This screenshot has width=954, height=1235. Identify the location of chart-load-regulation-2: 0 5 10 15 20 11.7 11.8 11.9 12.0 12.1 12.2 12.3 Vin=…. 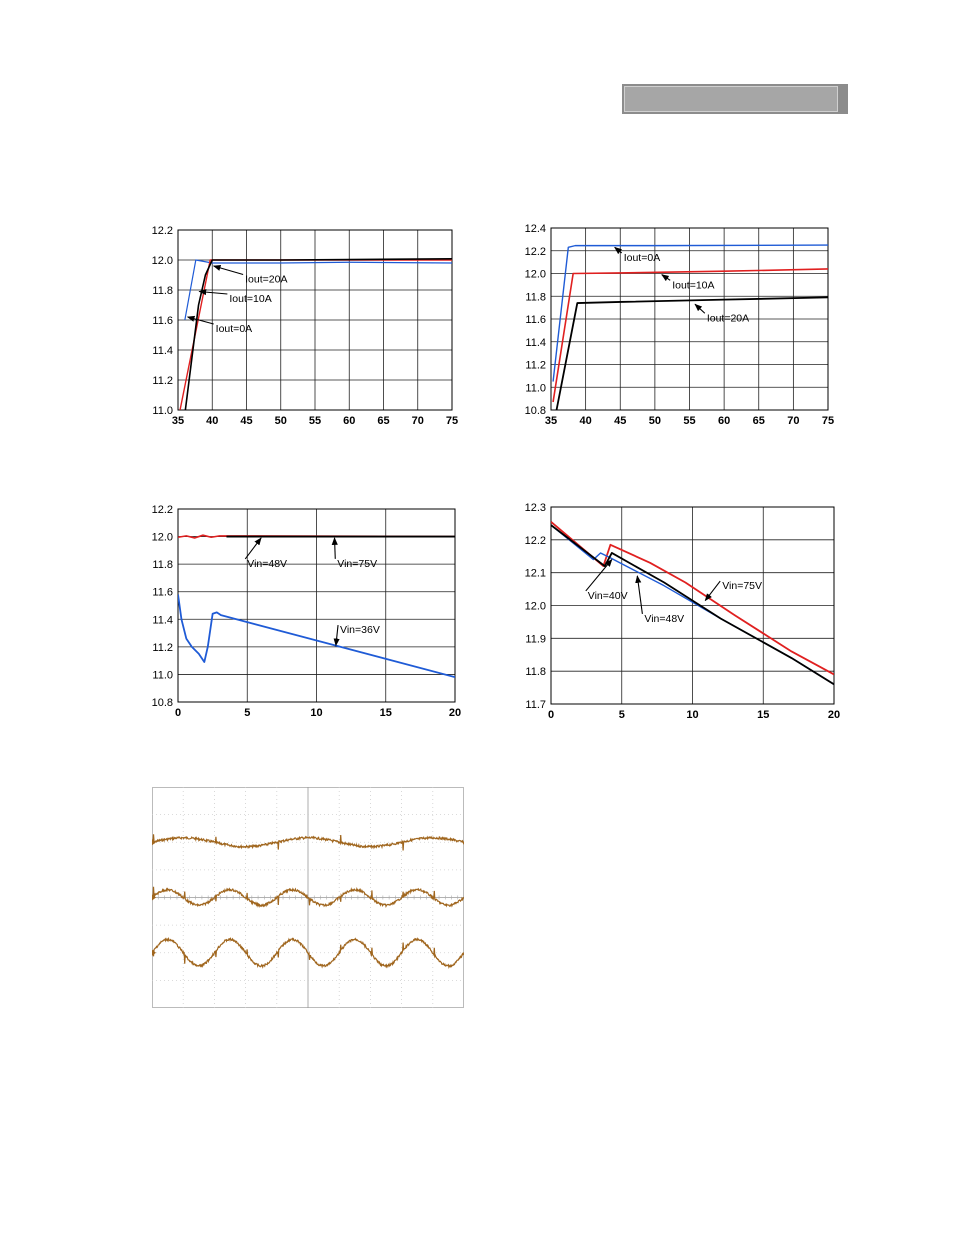
(675, 610).